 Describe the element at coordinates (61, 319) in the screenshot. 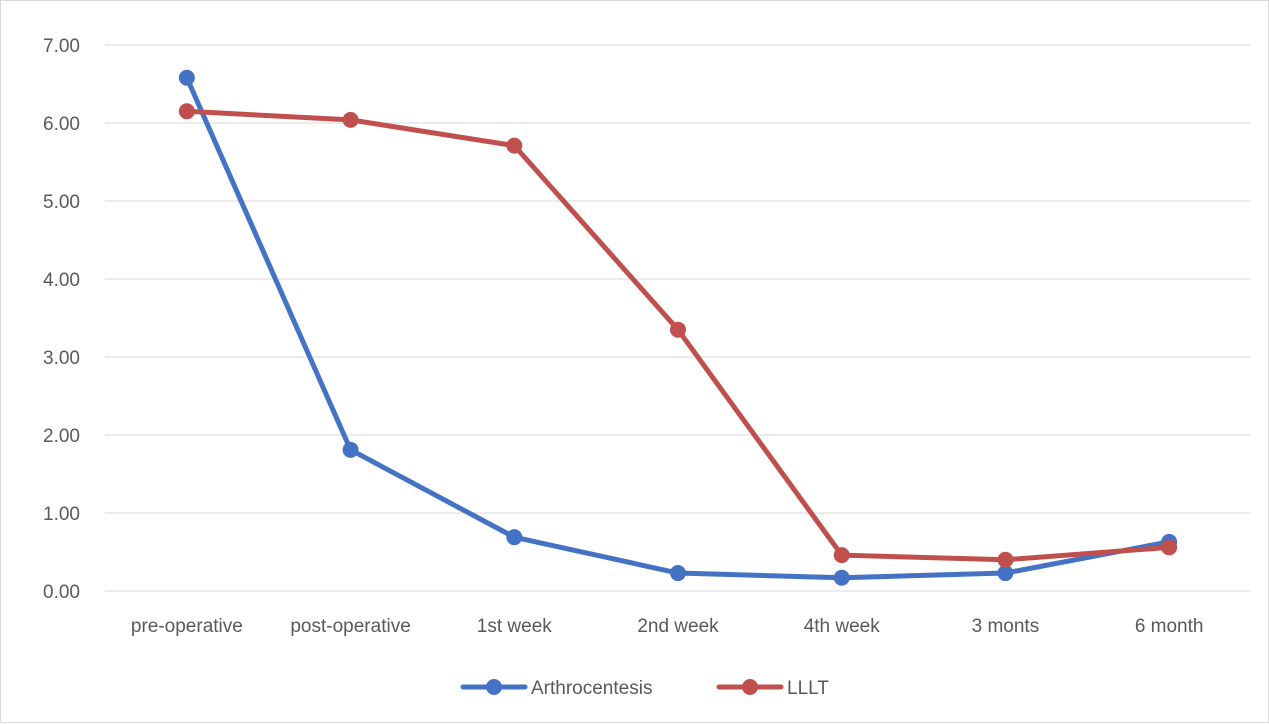

I see `y-axis-tick-labels: 0.00 1.00 2.00 3.00 4.00 5.00 6.00 7.00` at that location.